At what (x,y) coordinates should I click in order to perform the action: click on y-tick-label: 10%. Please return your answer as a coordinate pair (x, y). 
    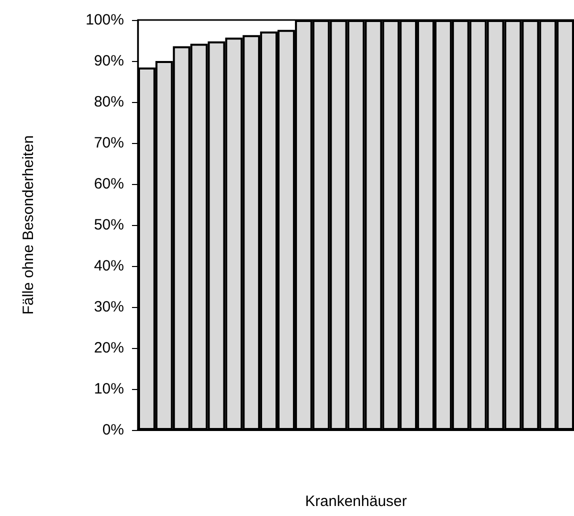
    Looking at the image, I should click on (109, 389).